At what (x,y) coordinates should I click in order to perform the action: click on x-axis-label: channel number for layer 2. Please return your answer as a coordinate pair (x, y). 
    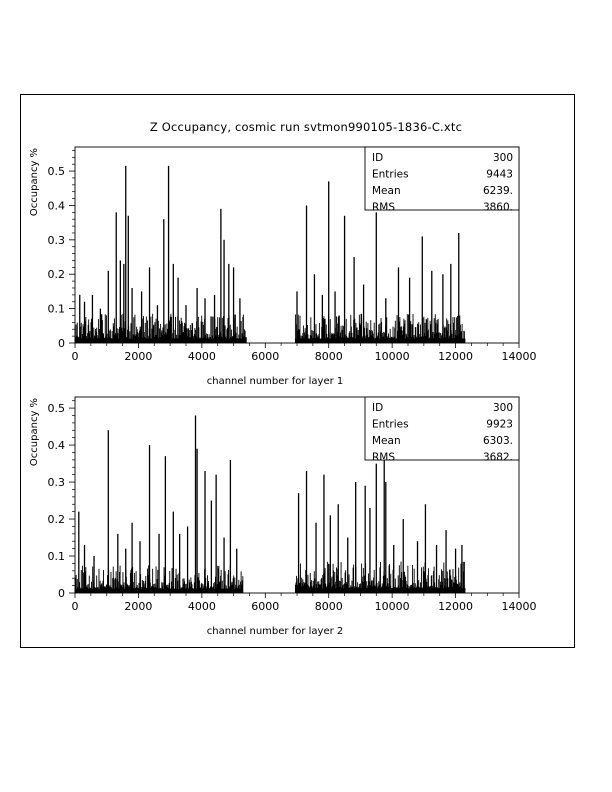
    Looking at the image, I should click on (275, 631).